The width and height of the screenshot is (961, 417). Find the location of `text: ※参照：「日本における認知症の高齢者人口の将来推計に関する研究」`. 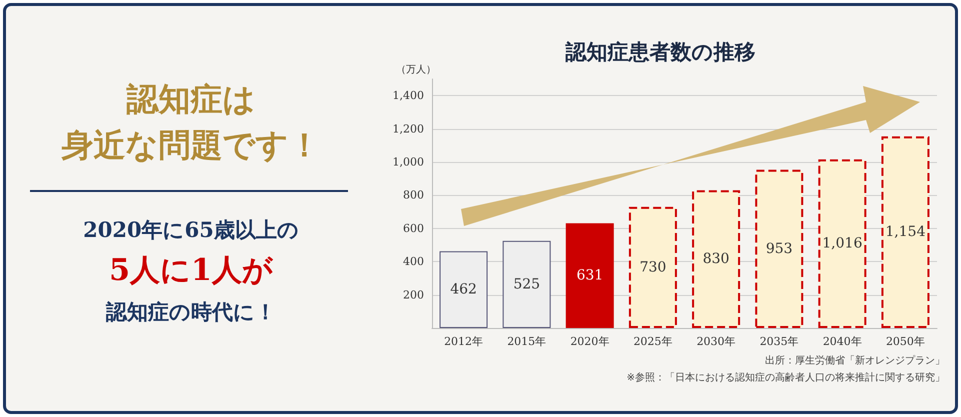

text: ※参照：「日本における認知症の高齢者人口の将来推計に関する研究」 is located at coordinates (786, 378).